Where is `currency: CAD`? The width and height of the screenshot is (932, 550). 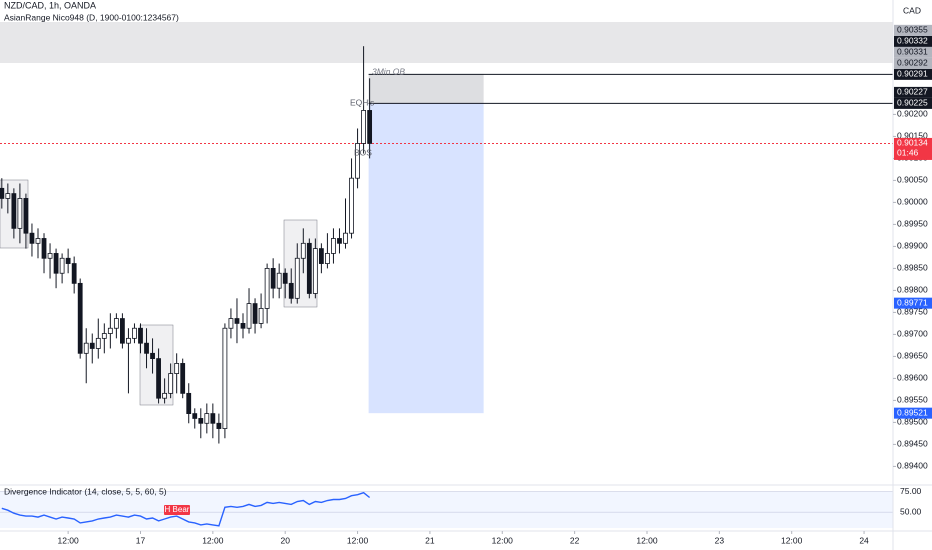
currency: CAD is located at coordinates (912, 10).